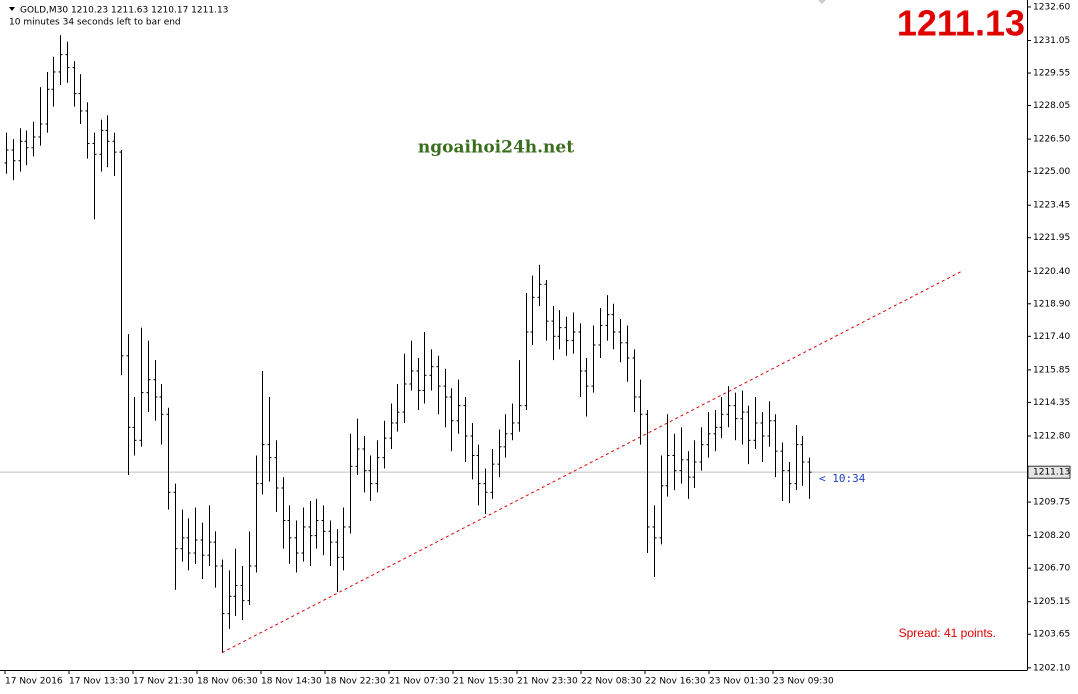 The width and height of the screenshot is (1078, 694). Describe the element at coordinates (291, 682) in the screenshot. I see `x-tick-label: 18 Nov 14:30` at that location.